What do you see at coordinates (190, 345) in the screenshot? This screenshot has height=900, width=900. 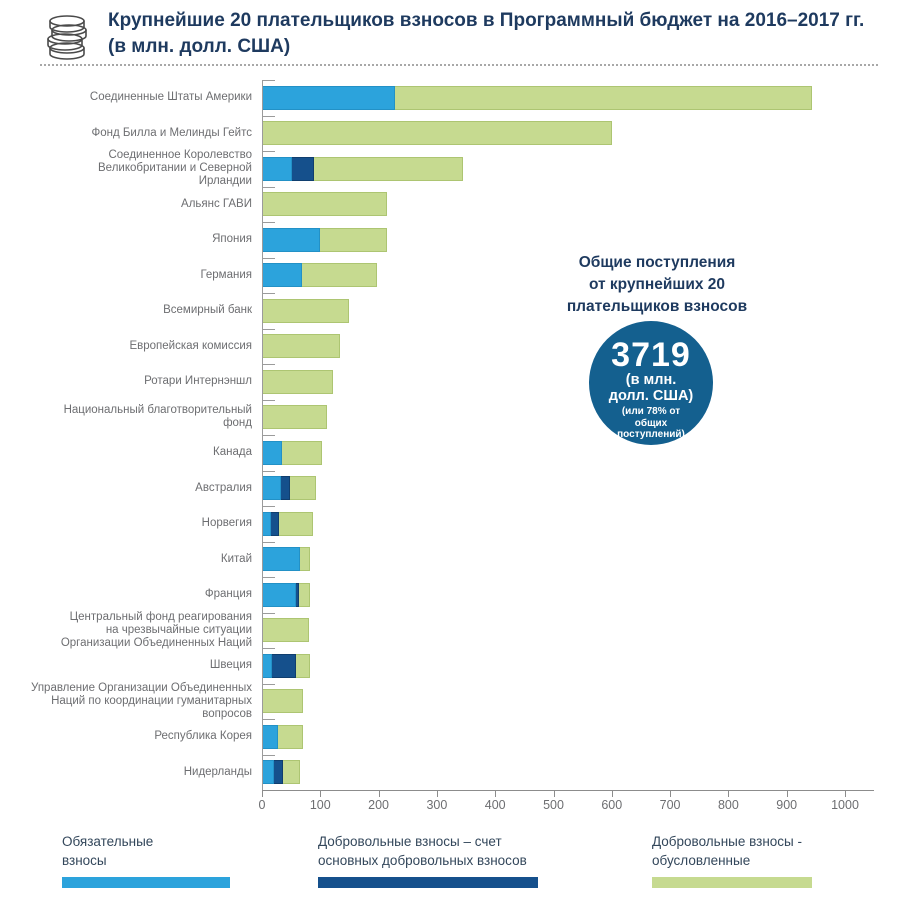 I see `category-label: Европейская комиссия` at bounding box center [190, 345].